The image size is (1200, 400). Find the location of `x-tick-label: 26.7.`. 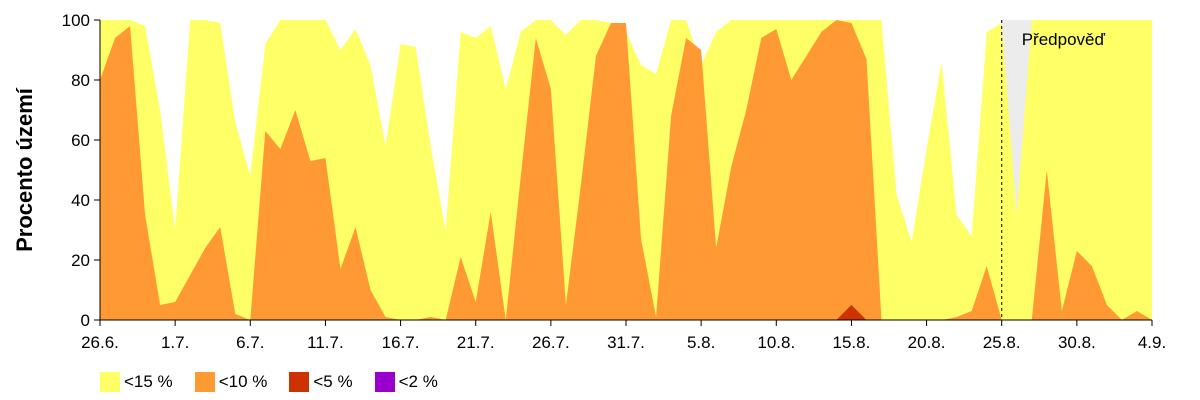

x-tick-label: 26.7. is located at coordinates (551, 342).